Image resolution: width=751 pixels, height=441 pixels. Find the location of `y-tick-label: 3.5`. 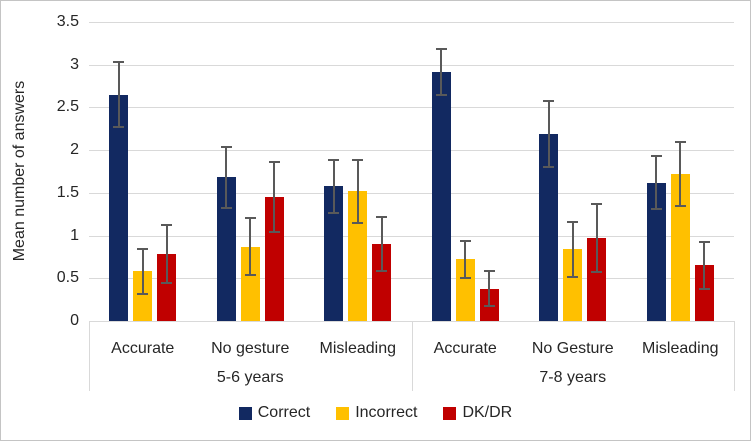

y-tick-label: 3.5 is located at coordinates (67, 21).